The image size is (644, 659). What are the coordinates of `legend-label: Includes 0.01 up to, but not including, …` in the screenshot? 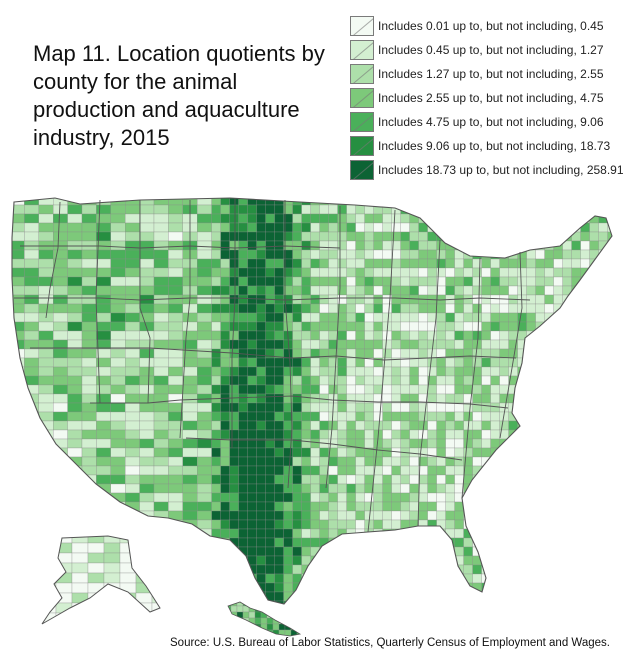 It's located at (491, 26).